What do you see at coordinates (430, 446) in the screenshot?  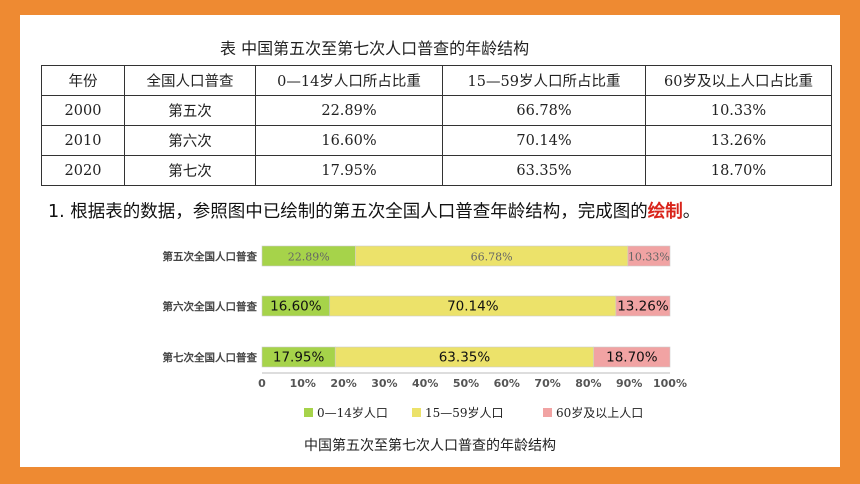 I see `chart-title: 中国第五次至第七次人口普查的年龄结构` at bounding box center [430, 446].